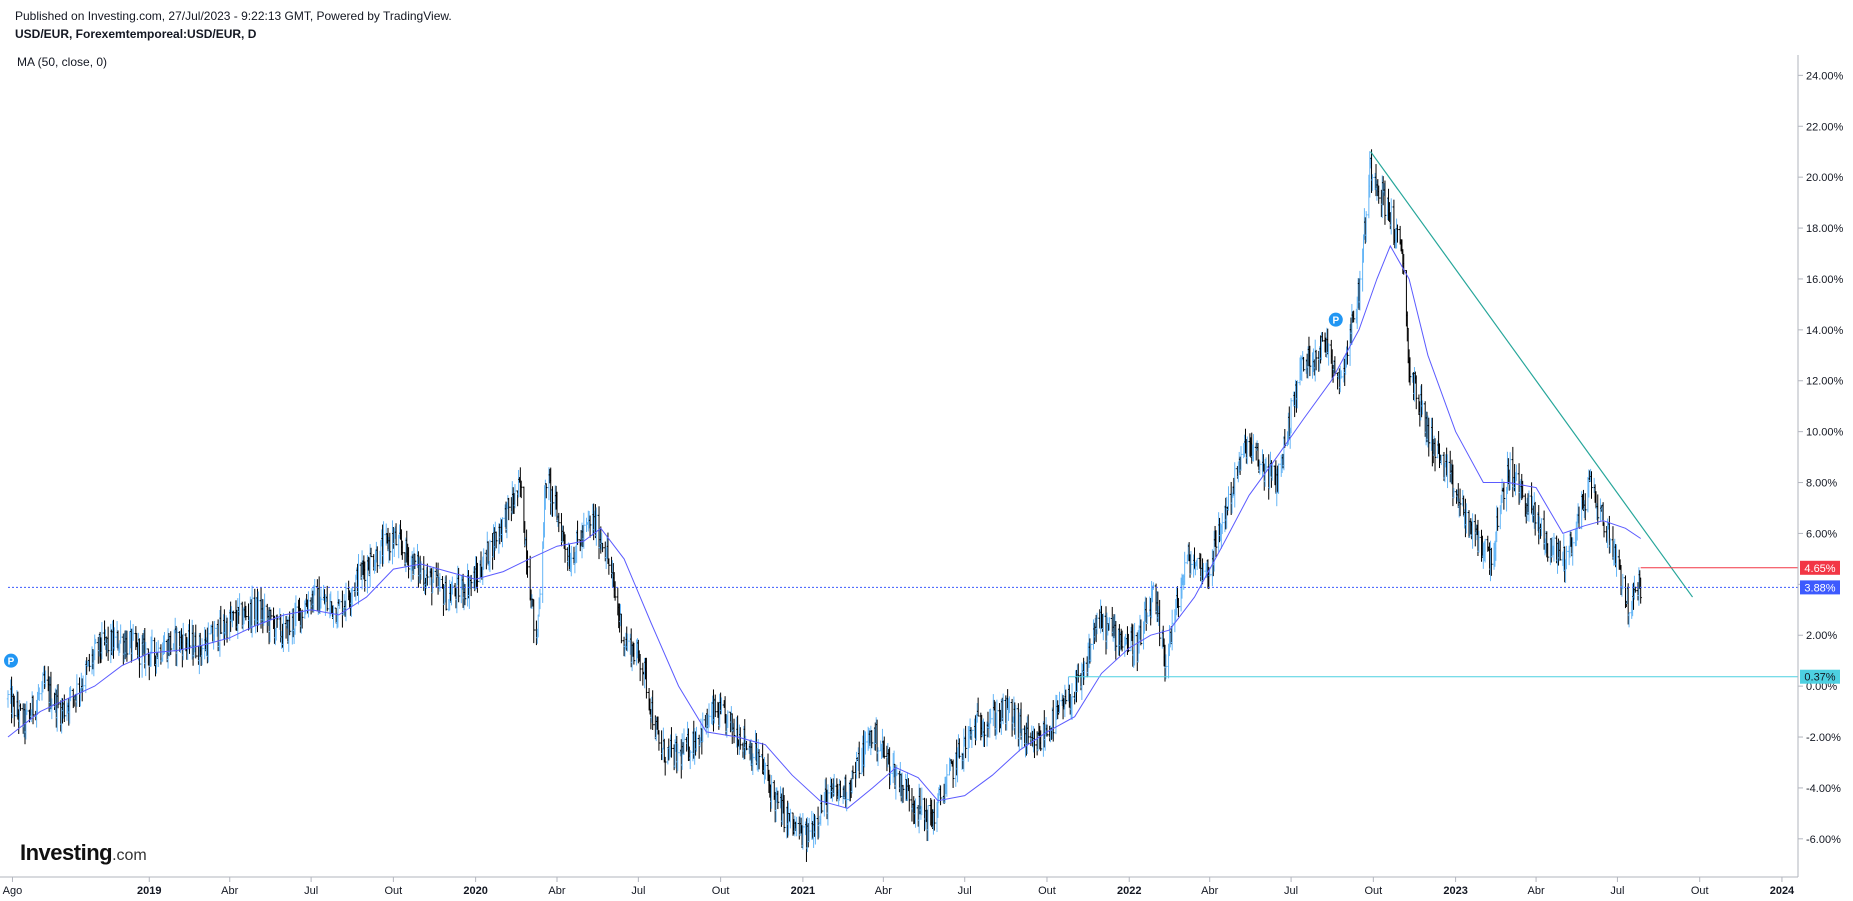  I want to click on indicator-legend: MA (50, close, 0), so click(62, 62).